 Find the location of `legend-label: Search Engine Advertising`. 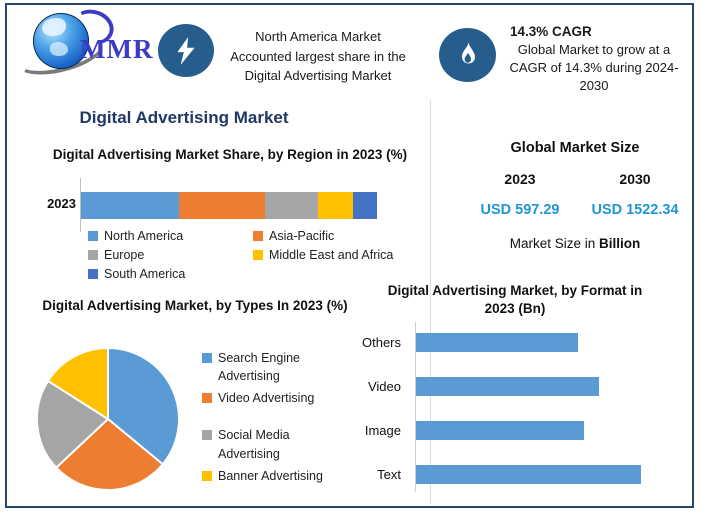

legend-label: Search Engine Advertising is located at coordinates (259, 367).